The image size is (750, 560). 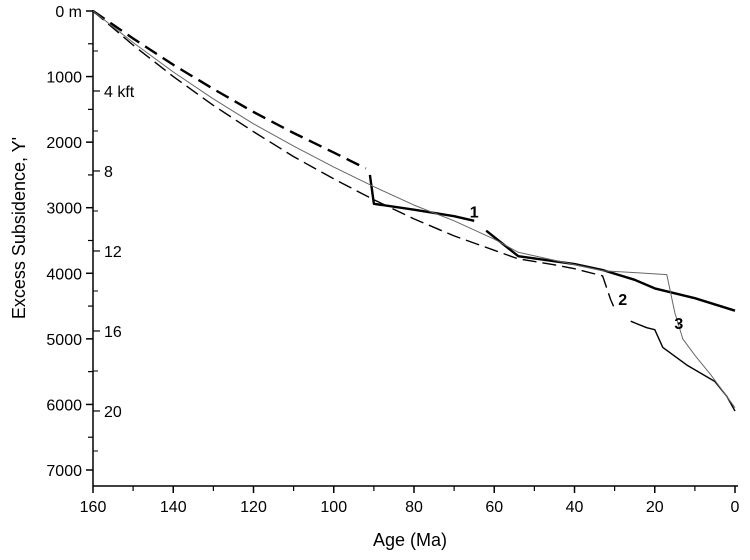 What do you see at coordinates (735, 507) in the screenshot?
I see `x-tick-label: 0` at bounding box center [735, 507].